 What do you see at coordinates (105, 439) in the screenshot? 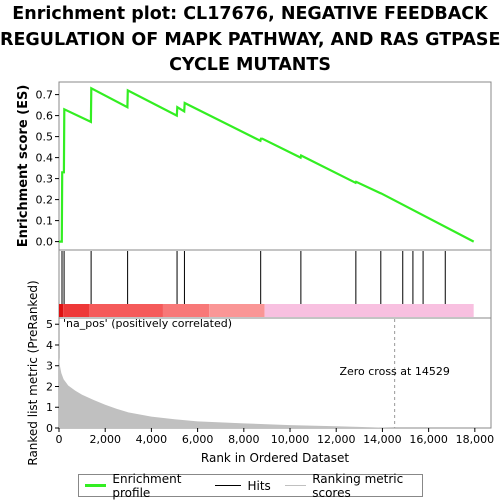
I see `rank-x-tick-label: 2,000` at bounding box center [105, 439].